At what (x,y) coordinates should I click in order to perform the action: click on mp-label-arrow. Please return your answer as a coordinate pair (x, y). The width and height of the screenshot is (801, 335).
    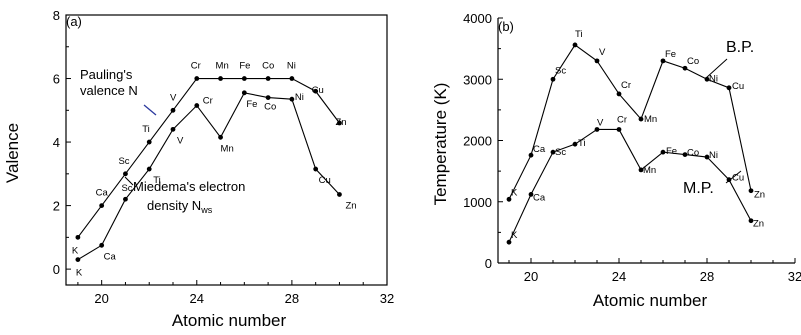
    Looking at the image, I should click on (733, 177).